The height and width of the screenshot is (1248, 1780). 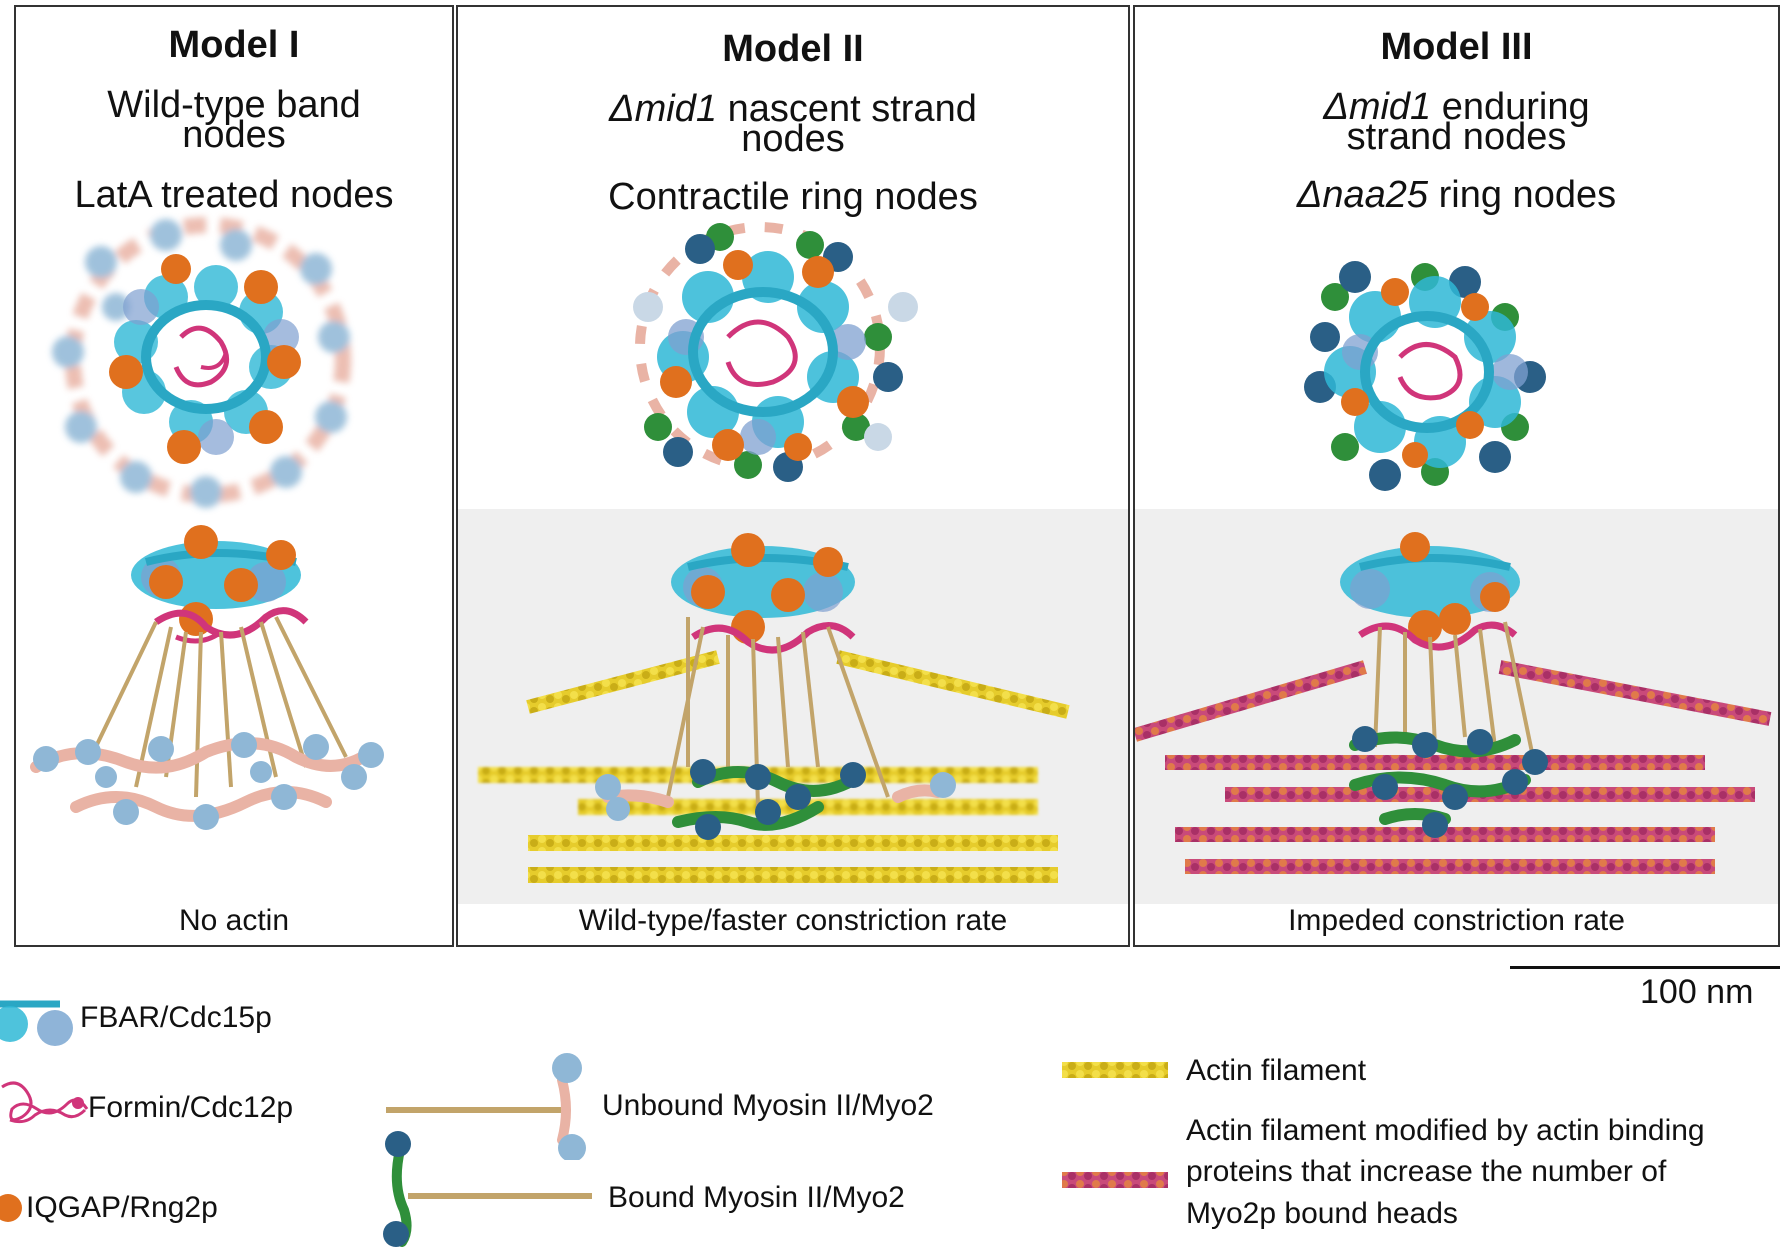 I want to click on model-3-line-1-rest: enduring, so click(x=1510, y=107).